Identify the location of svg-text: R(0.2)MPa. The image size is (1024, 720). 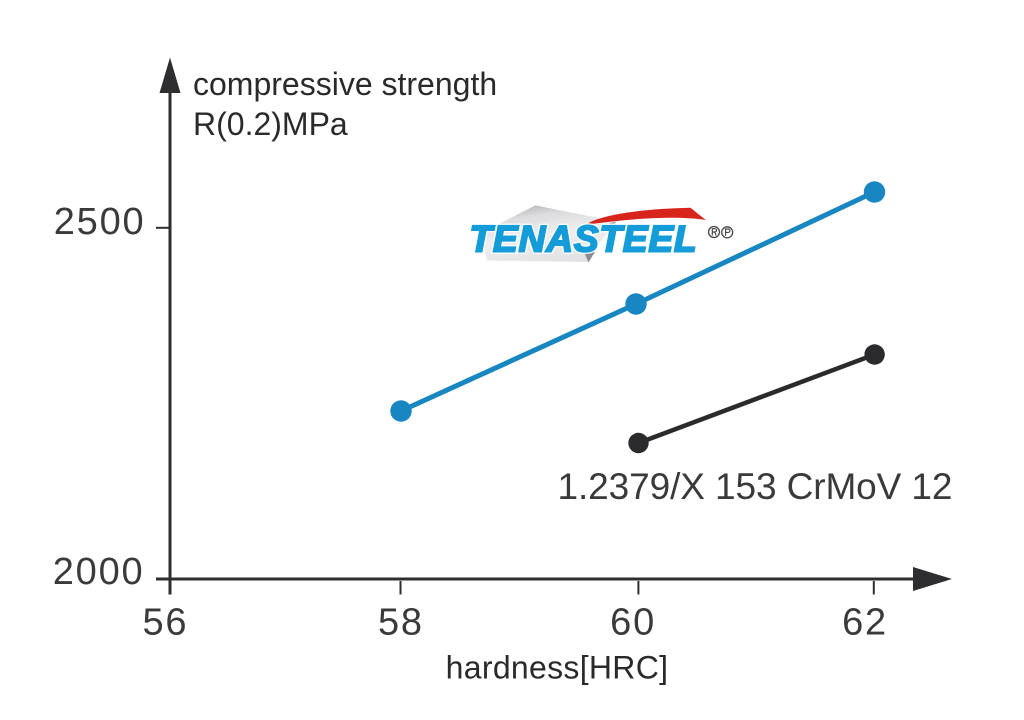
(270, 124).